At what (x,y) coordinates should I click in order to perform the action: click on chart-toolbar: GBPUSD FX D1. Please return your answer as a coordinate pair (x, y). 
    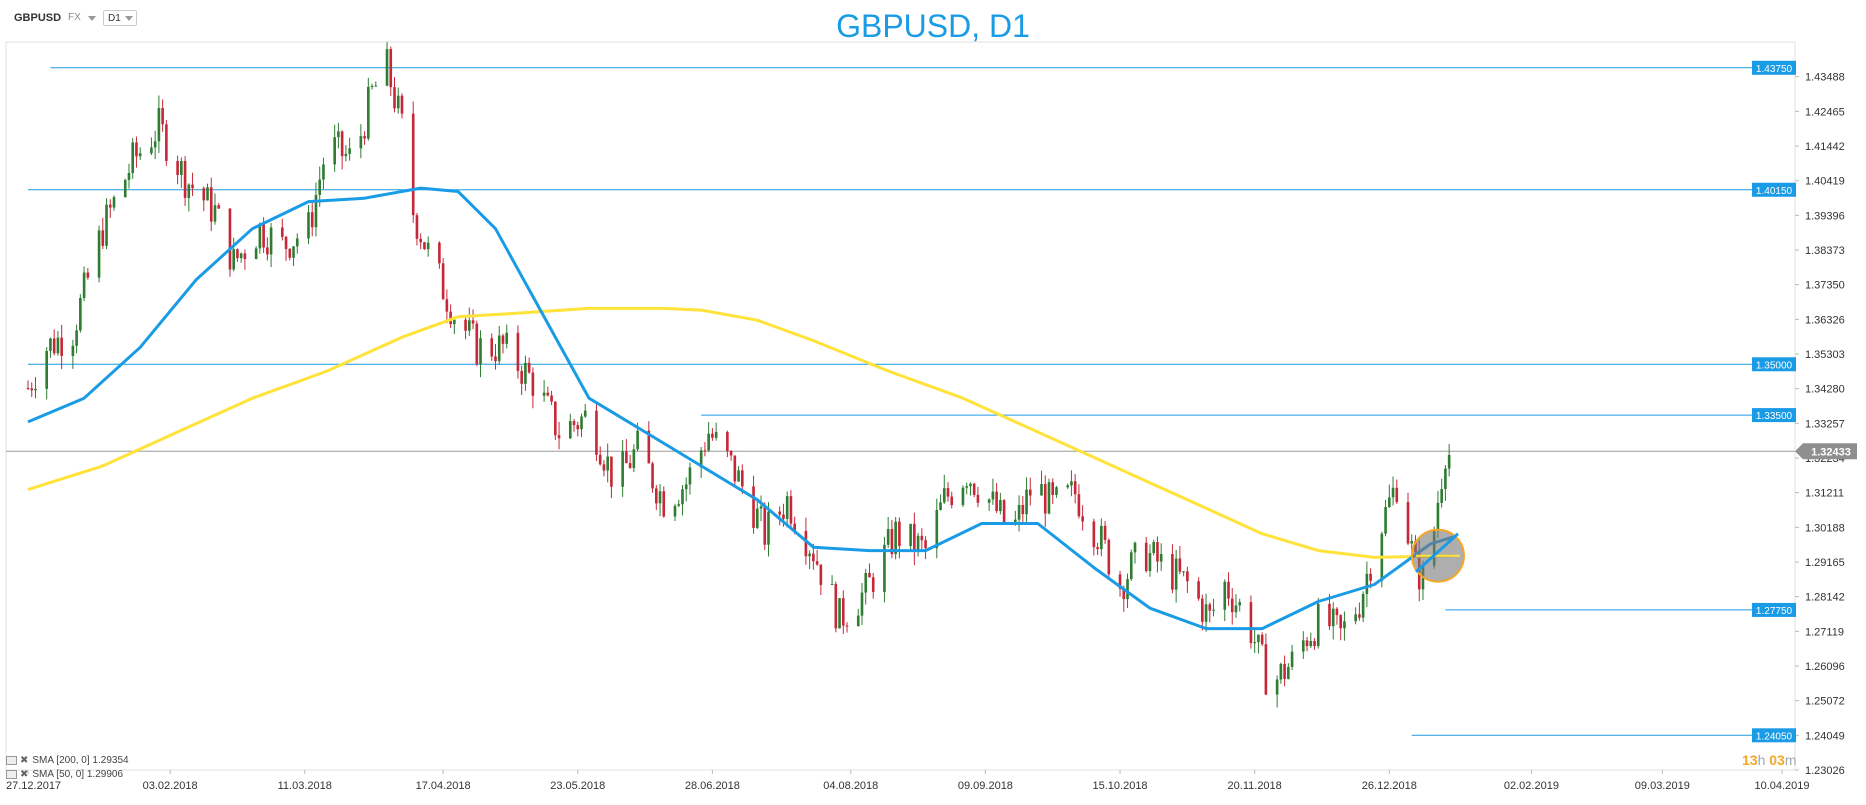
    Looking at the image, I should click on (933, 18).